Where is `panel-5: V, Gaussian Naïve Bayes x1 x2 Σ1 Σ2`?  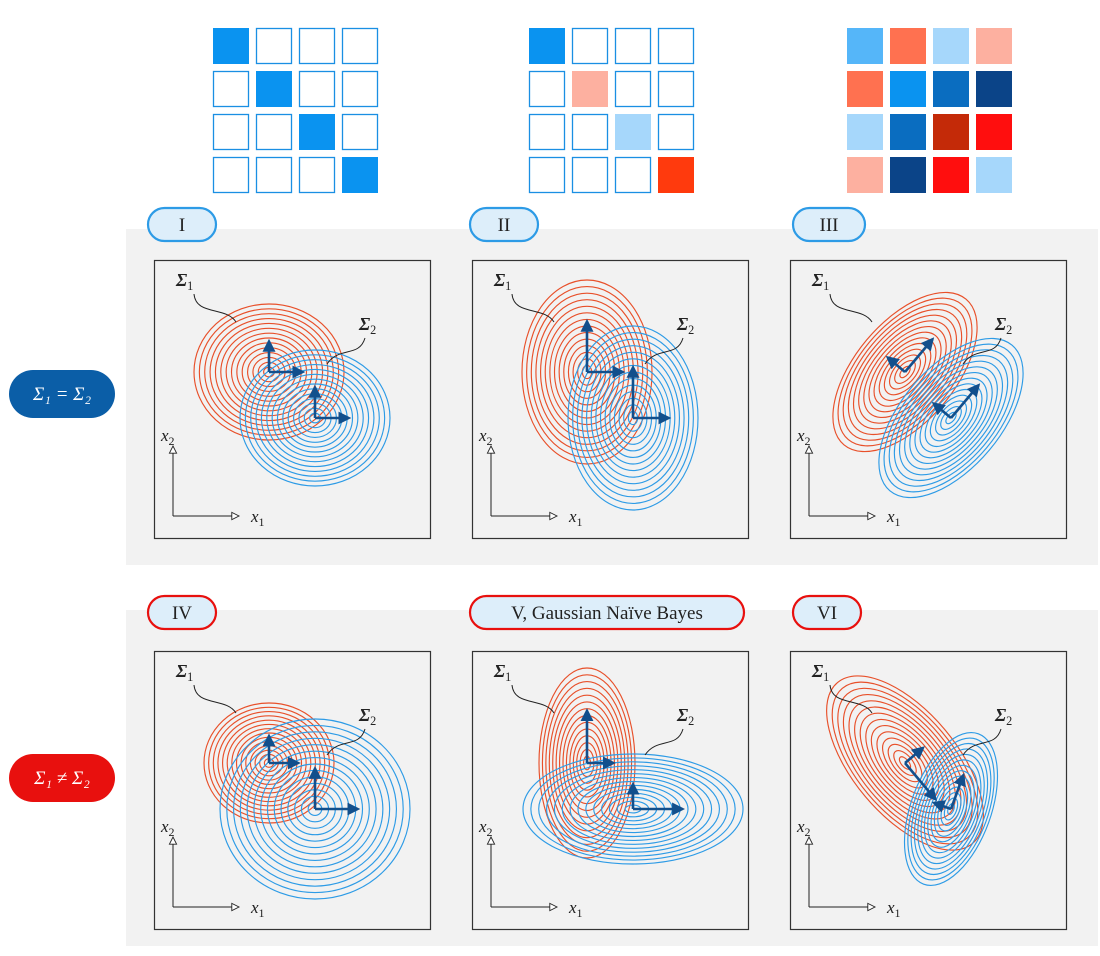 panel-5: V, Gaussian Naïve Bayes x1 x2 Σ1 Σ2 is located at coordinates (609, 762).